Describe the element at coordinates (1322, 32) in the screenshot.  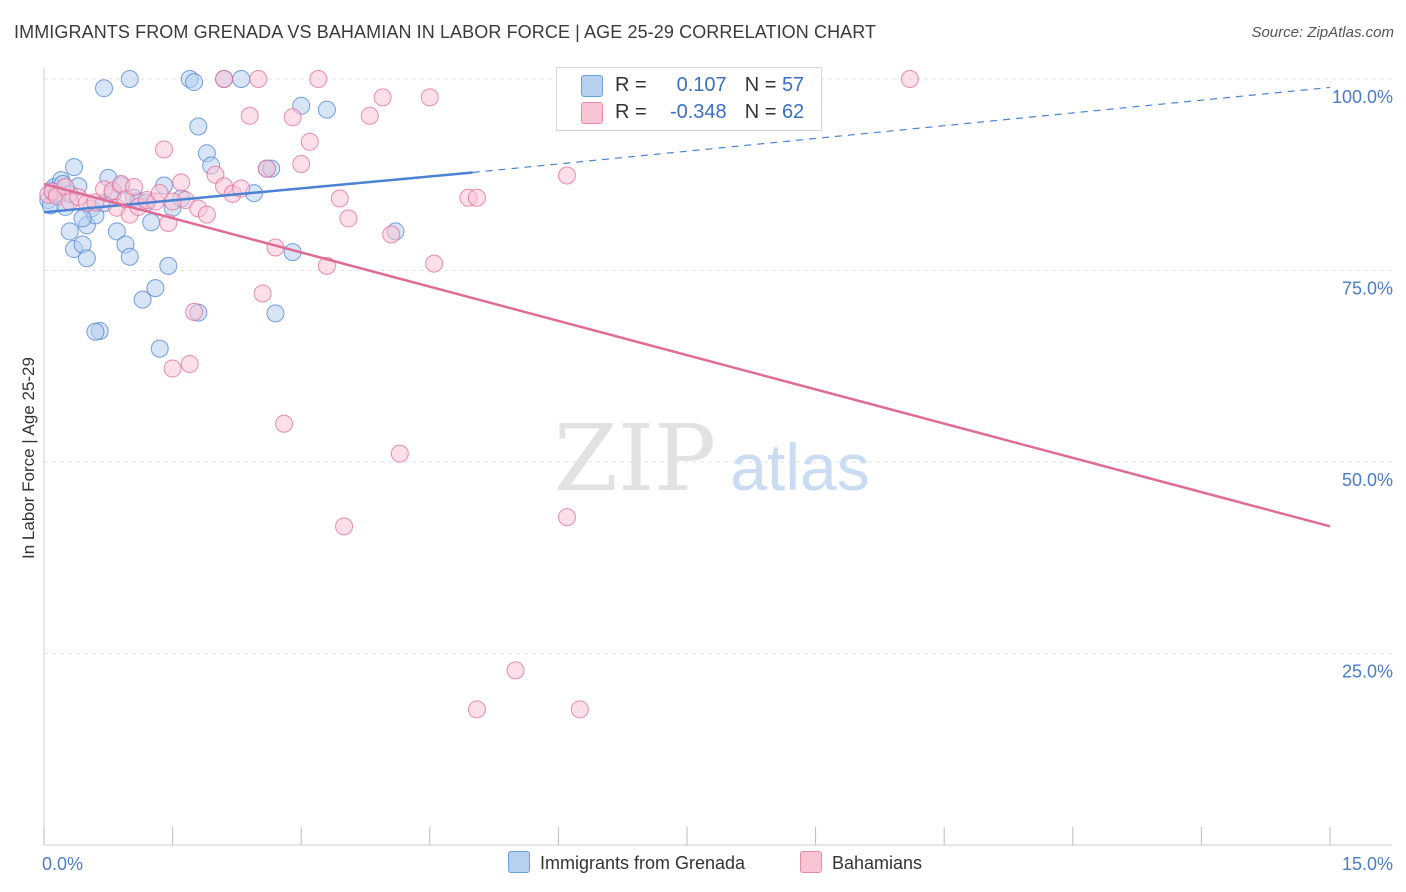
I see `source-credit: Source: ZipAtlas.com` at that location.